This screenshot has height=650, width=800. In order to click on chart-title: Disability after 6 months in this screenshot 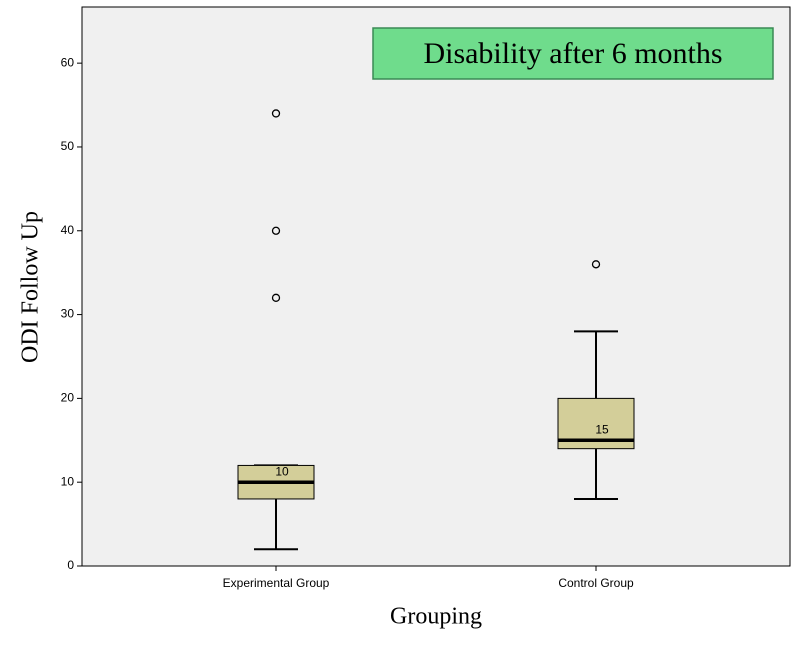, I will do `click(572, 53)`.